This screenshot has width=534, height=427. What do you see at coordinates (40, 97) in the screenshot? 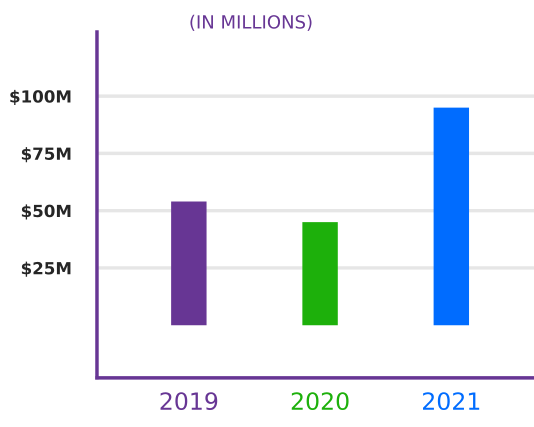
I see `y-tick-label: $100M` at bounding box center [40, 97].